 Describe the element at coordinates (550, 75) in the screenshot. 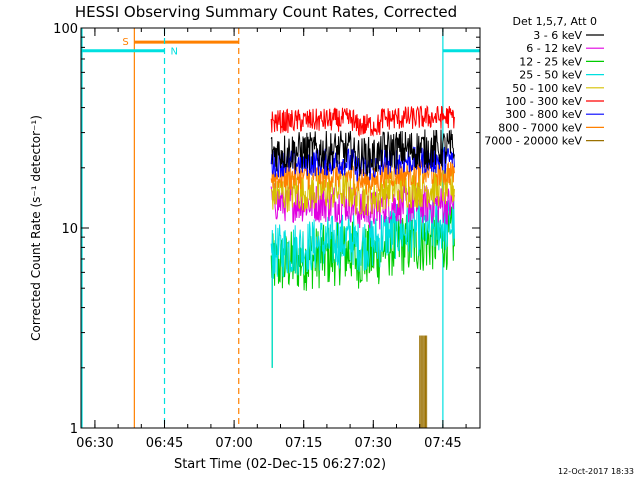

I see `legend-label-3: 25 - 50 keV` at that location.